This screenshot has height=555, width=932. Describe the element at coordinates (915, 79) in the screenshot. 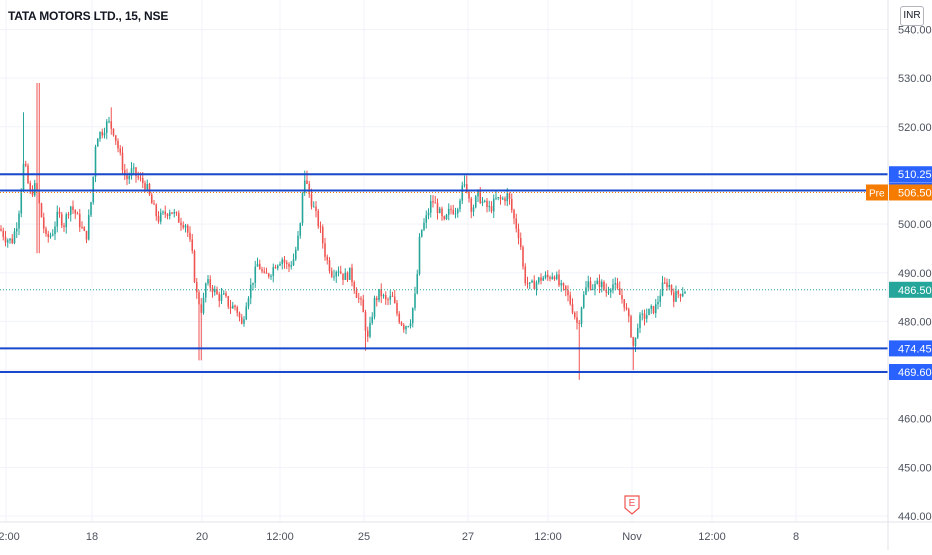

I see `price-tick-label: 530.00` at that location.